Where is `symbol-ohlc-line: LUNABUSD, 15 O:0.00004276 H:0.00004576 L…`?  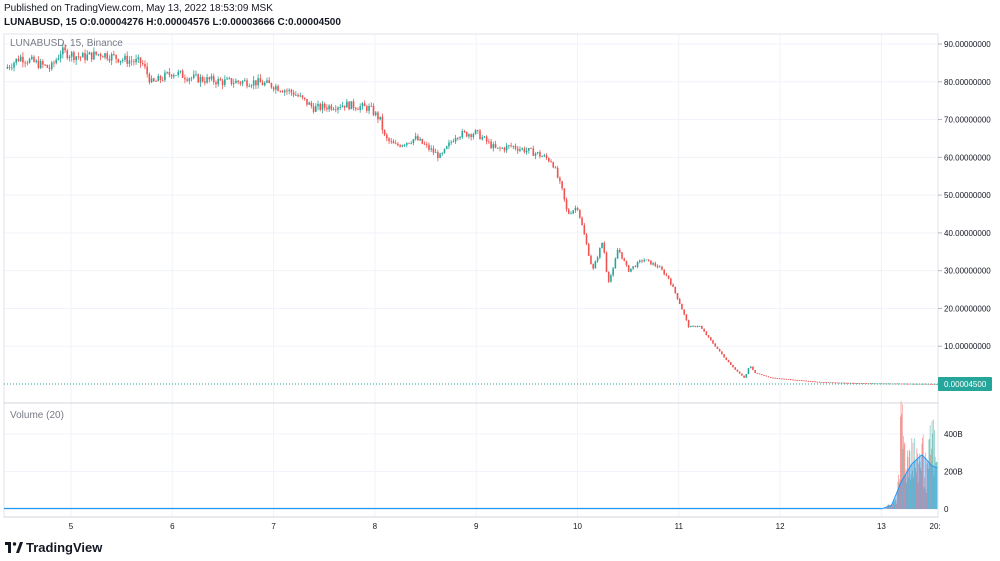
symbol-ohlc-line: LUNABUSD, 15 O:0.00004276 H:0.00004576 L… is located at coordinates (172, 22).